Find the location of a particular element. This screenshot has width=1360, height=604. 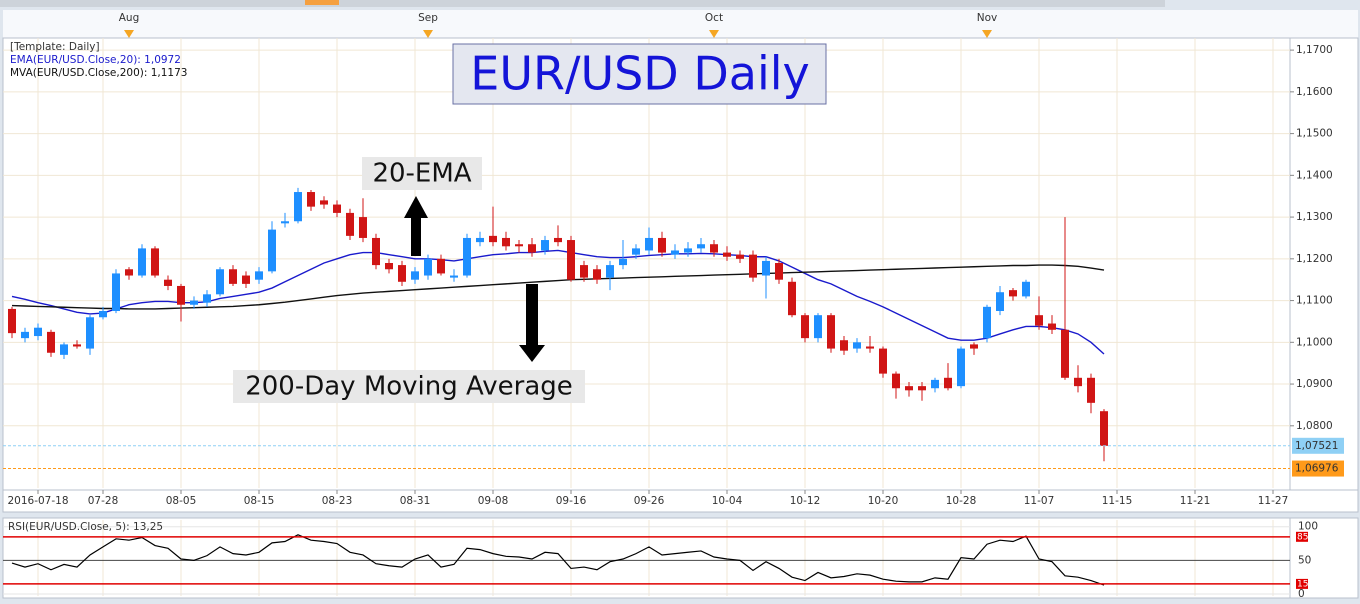

x-tick-label: 08-31 is located at coordinates (415, 501).